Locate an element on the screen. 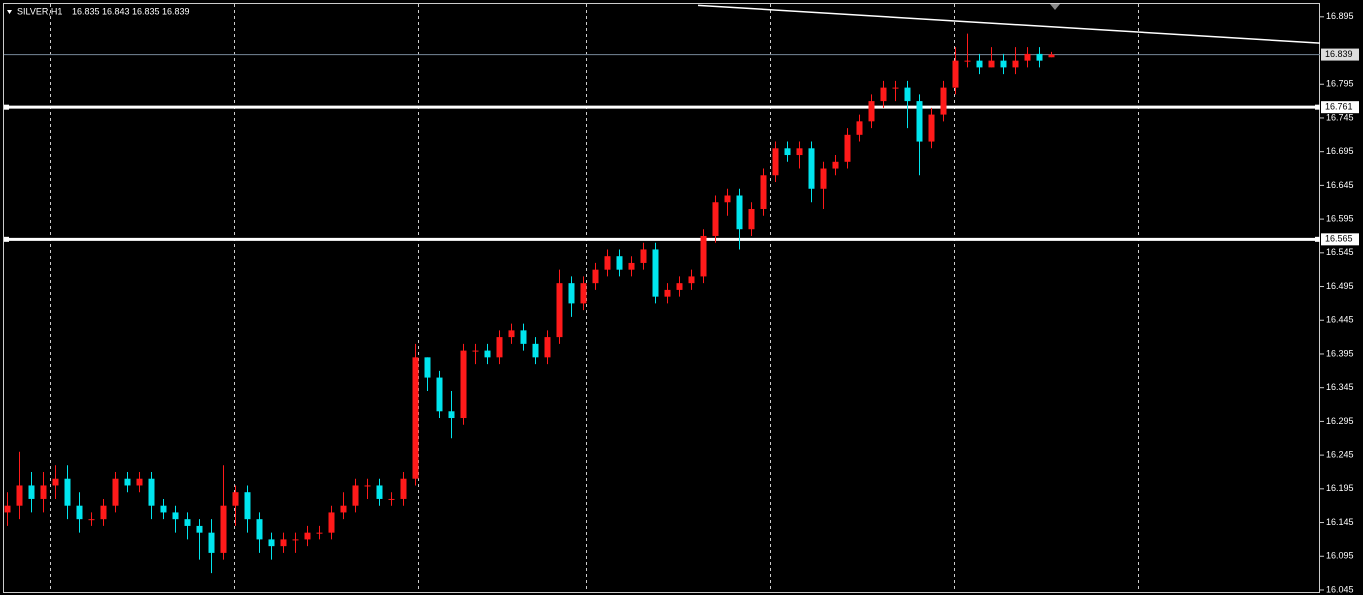 The height and width of the screenshot is (595, 1363). price-tag-label: 16.761 is located at coordinates (1339, 107).